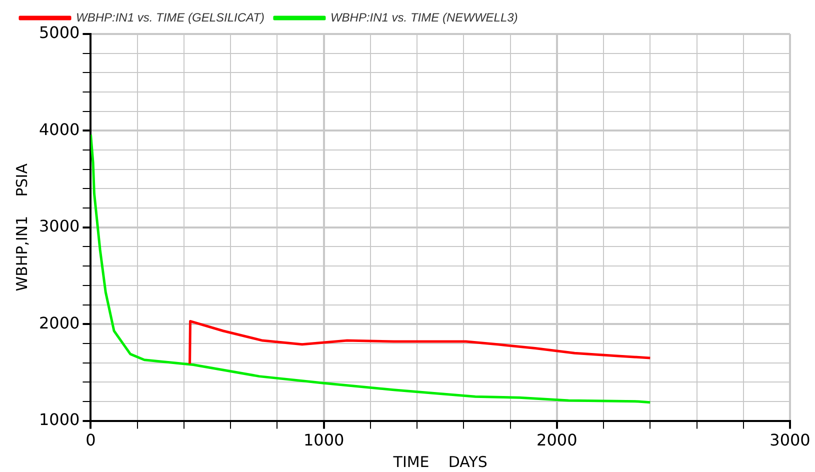 The width and height of the screenshot is (815, 472). What do you see at coordinates (21, 227) in the screenshot?
I see `y-axis-title: WBHP,IN1 PSIA` at bounding box center [21, 227].